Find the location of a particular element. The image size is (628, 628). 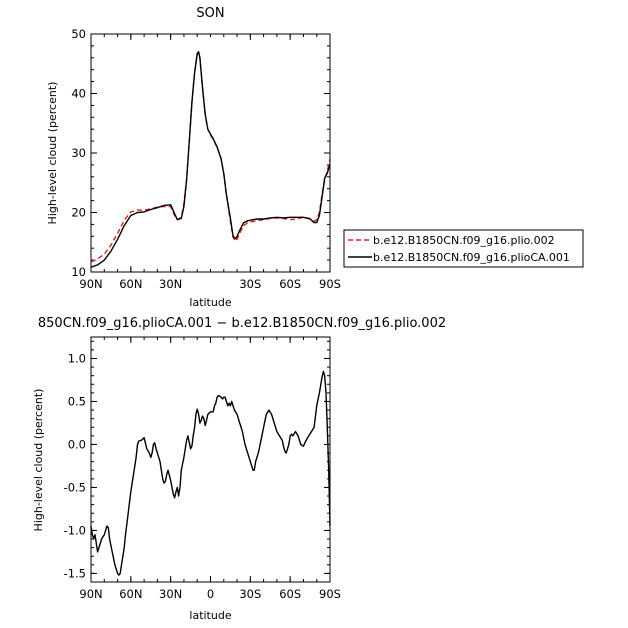

y-tick-label: 10 is located at coordinates (78, 272).